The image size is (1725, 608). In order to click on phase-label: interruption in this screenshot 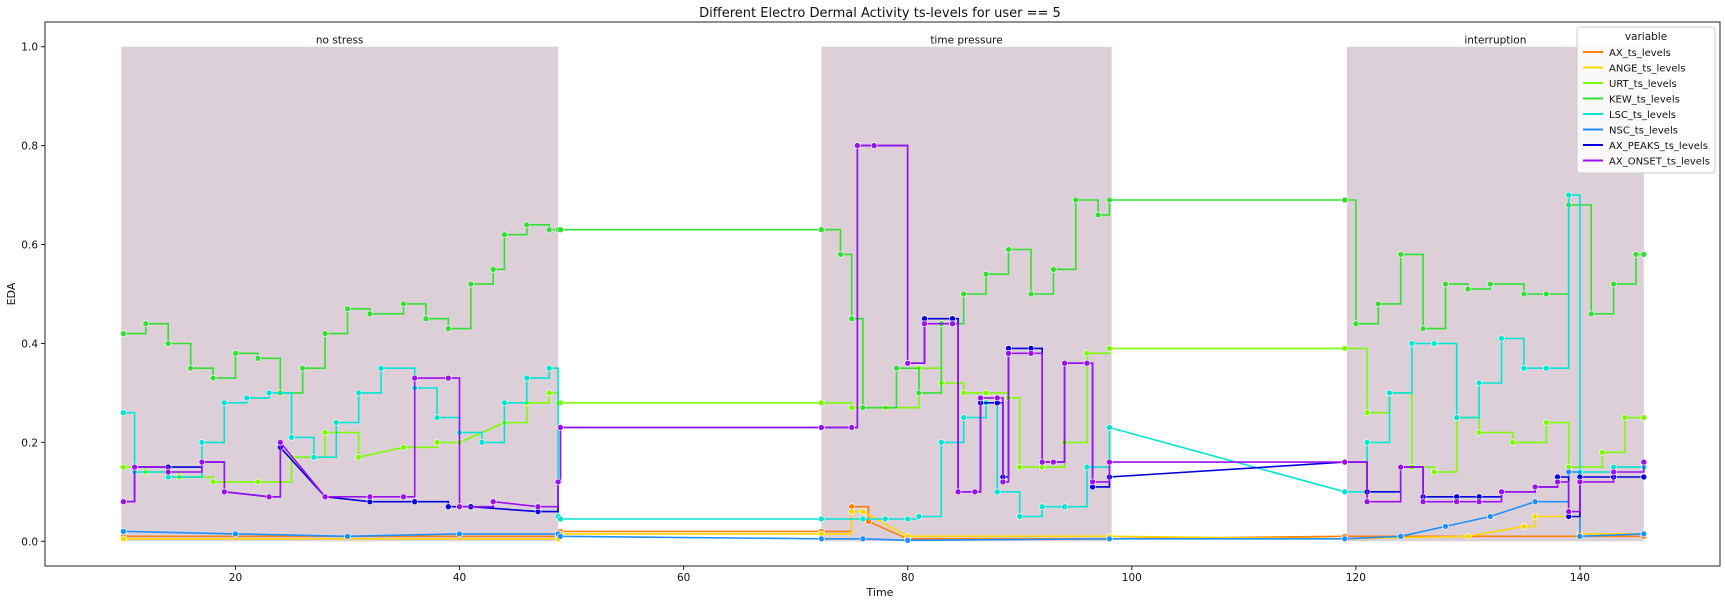, I will do `click(1495, 41)`.